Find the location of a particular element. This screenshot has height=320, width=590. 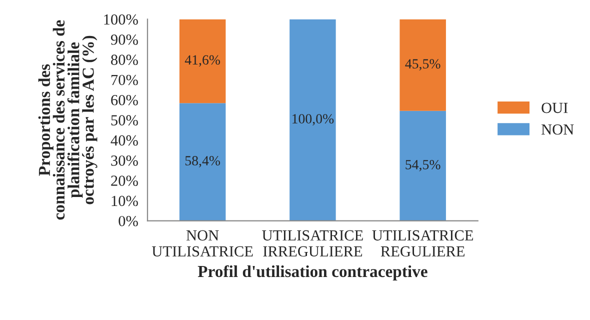

y-tick-label: 100% is located at coordinates (121, 19).